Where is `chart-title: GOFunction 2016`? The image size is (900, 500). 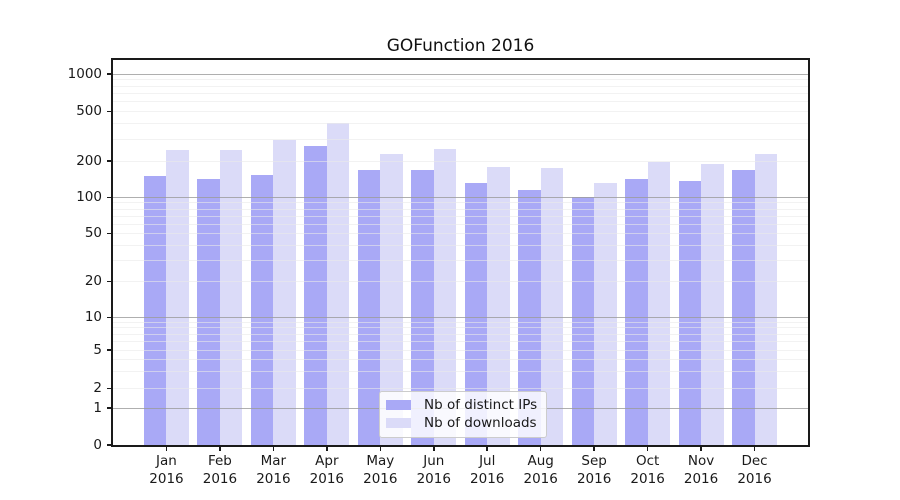 chart-title: GOFunction 2016 is located at coordinates (460, 46).